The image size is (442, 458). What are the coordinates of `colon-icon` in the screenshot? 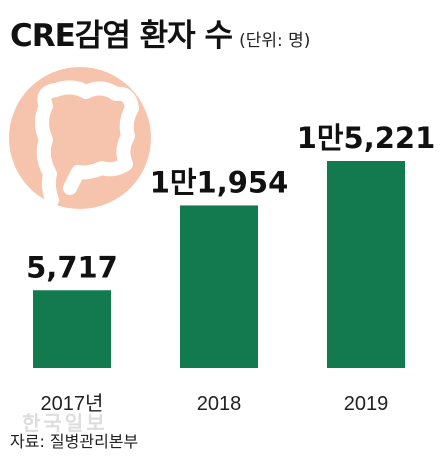 It's located at (80, 138).